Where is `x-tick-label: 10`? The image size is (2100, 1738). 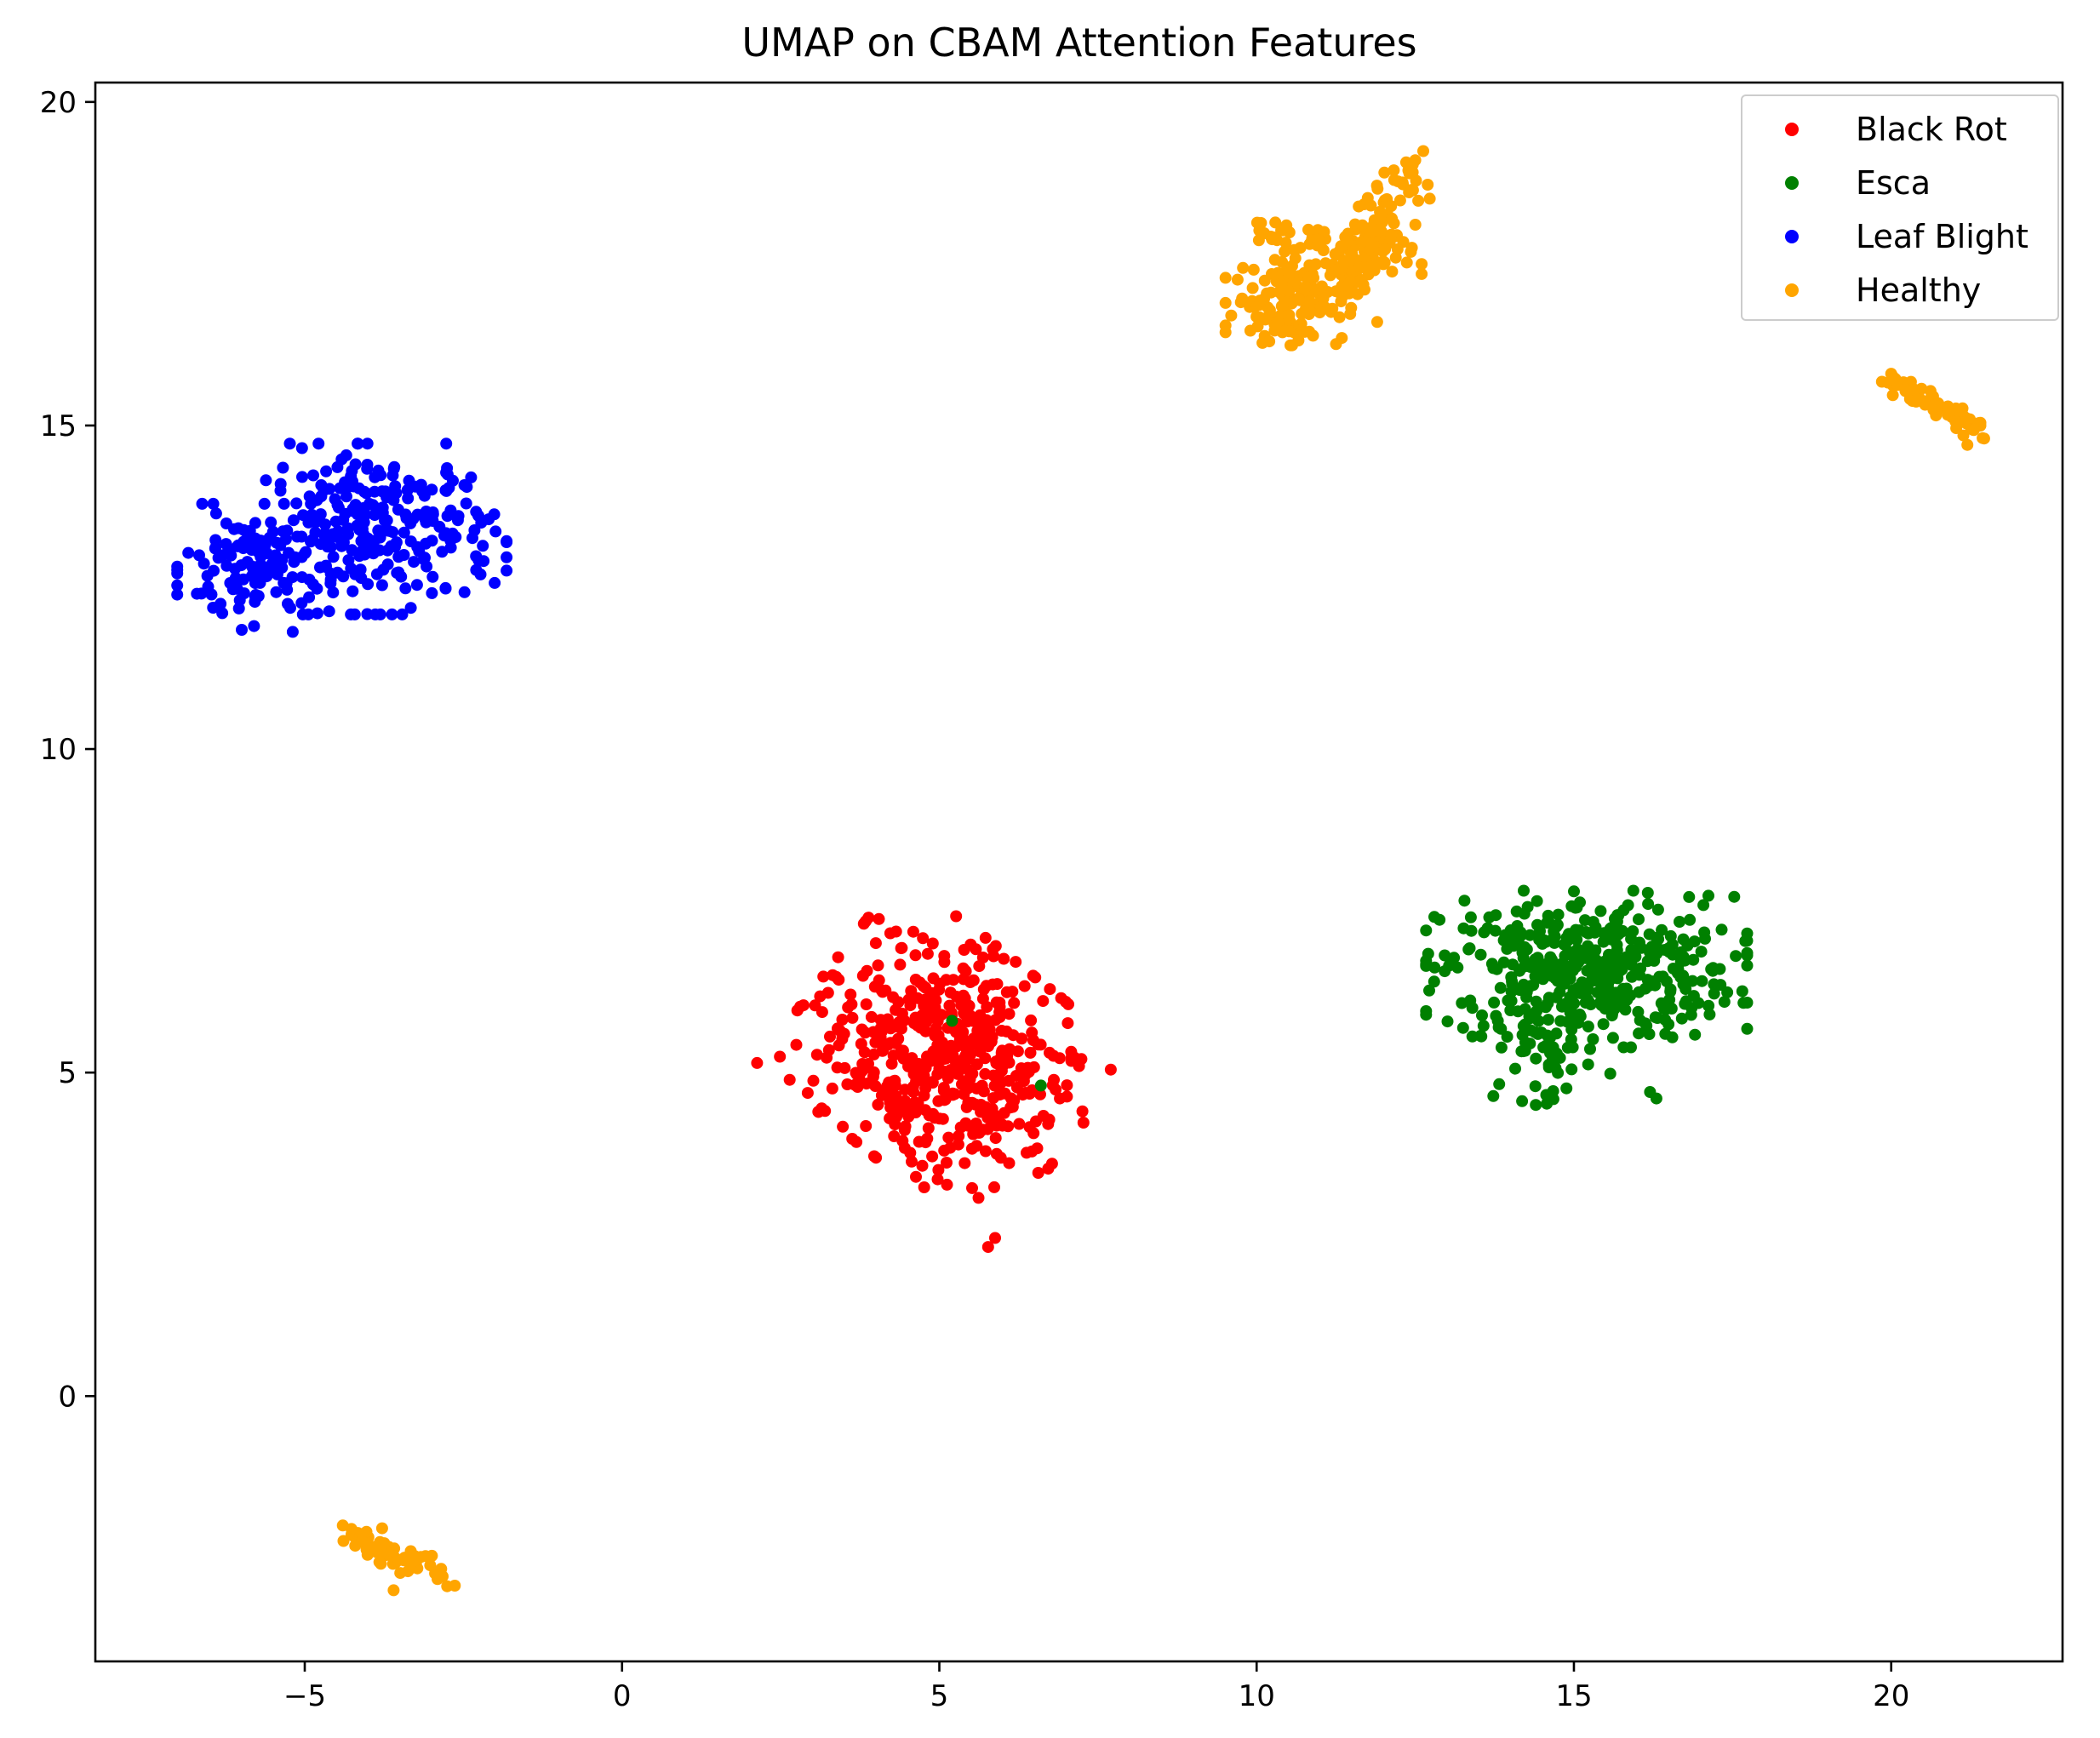 x-tick-label: 10 is located at coordinates (1257, 1696).